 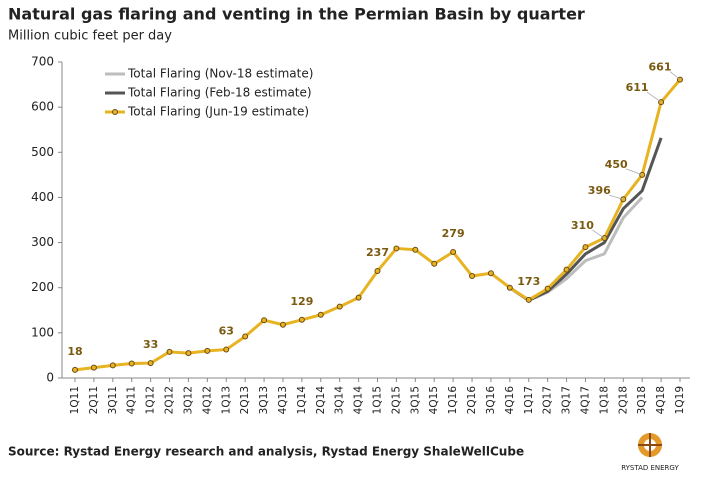 I want to click on value-label: 18, so click(x=74, y=351).